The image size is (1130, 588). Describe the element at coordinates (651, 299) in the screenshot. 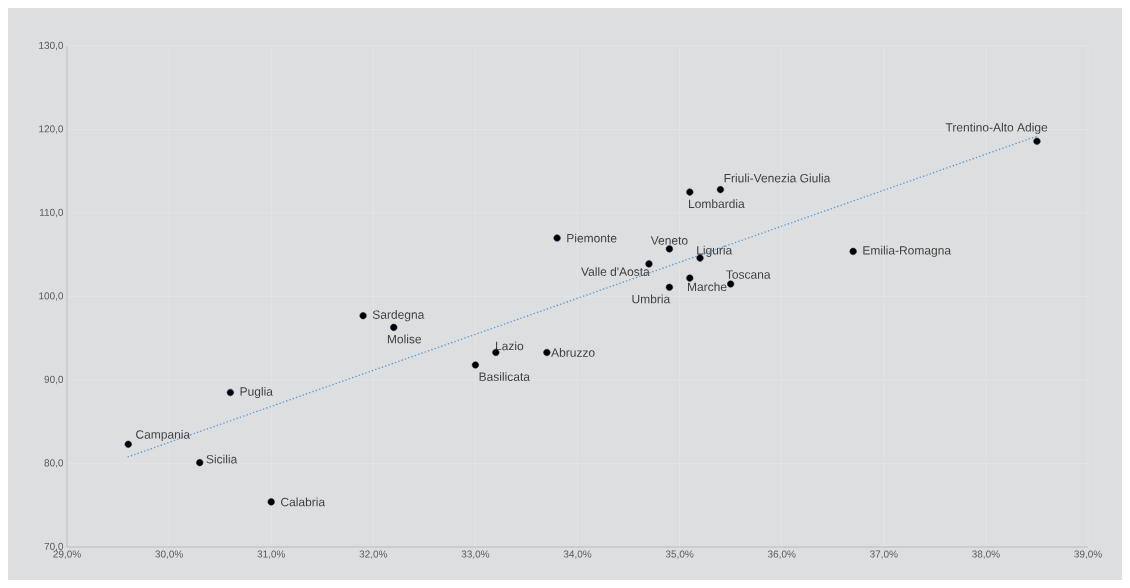

I see `annotation: Umbria` at that location.